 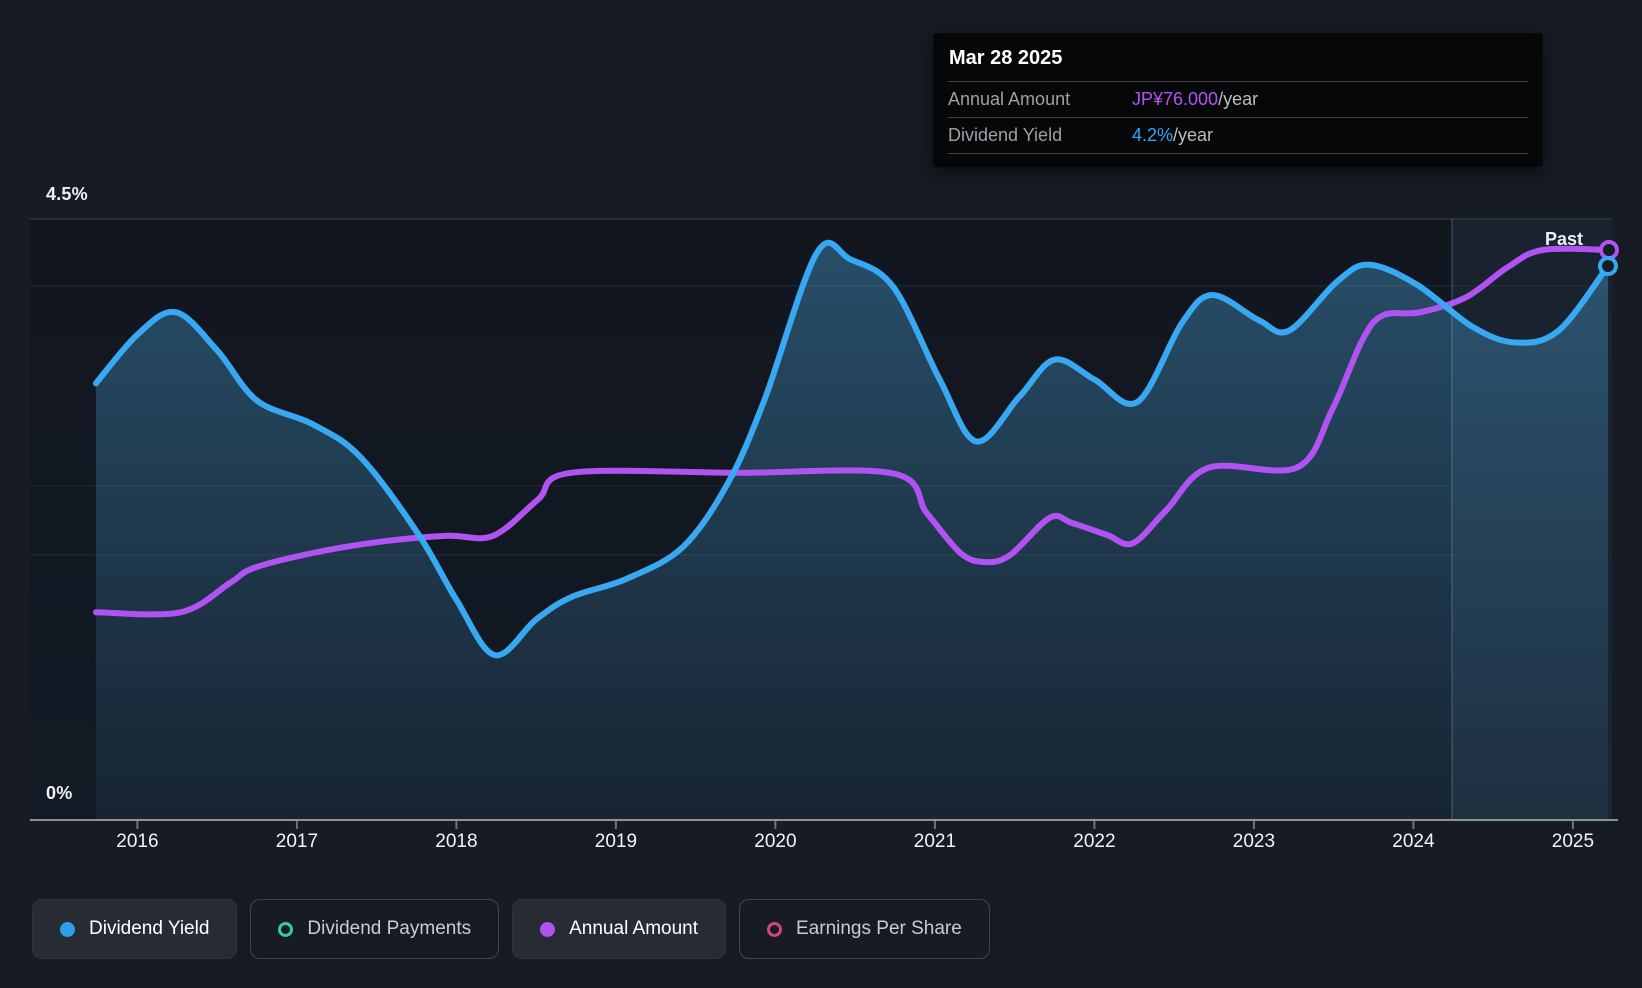 I want to click on dividend-yield-endpoint-marker, so click(x=1607, y=266).